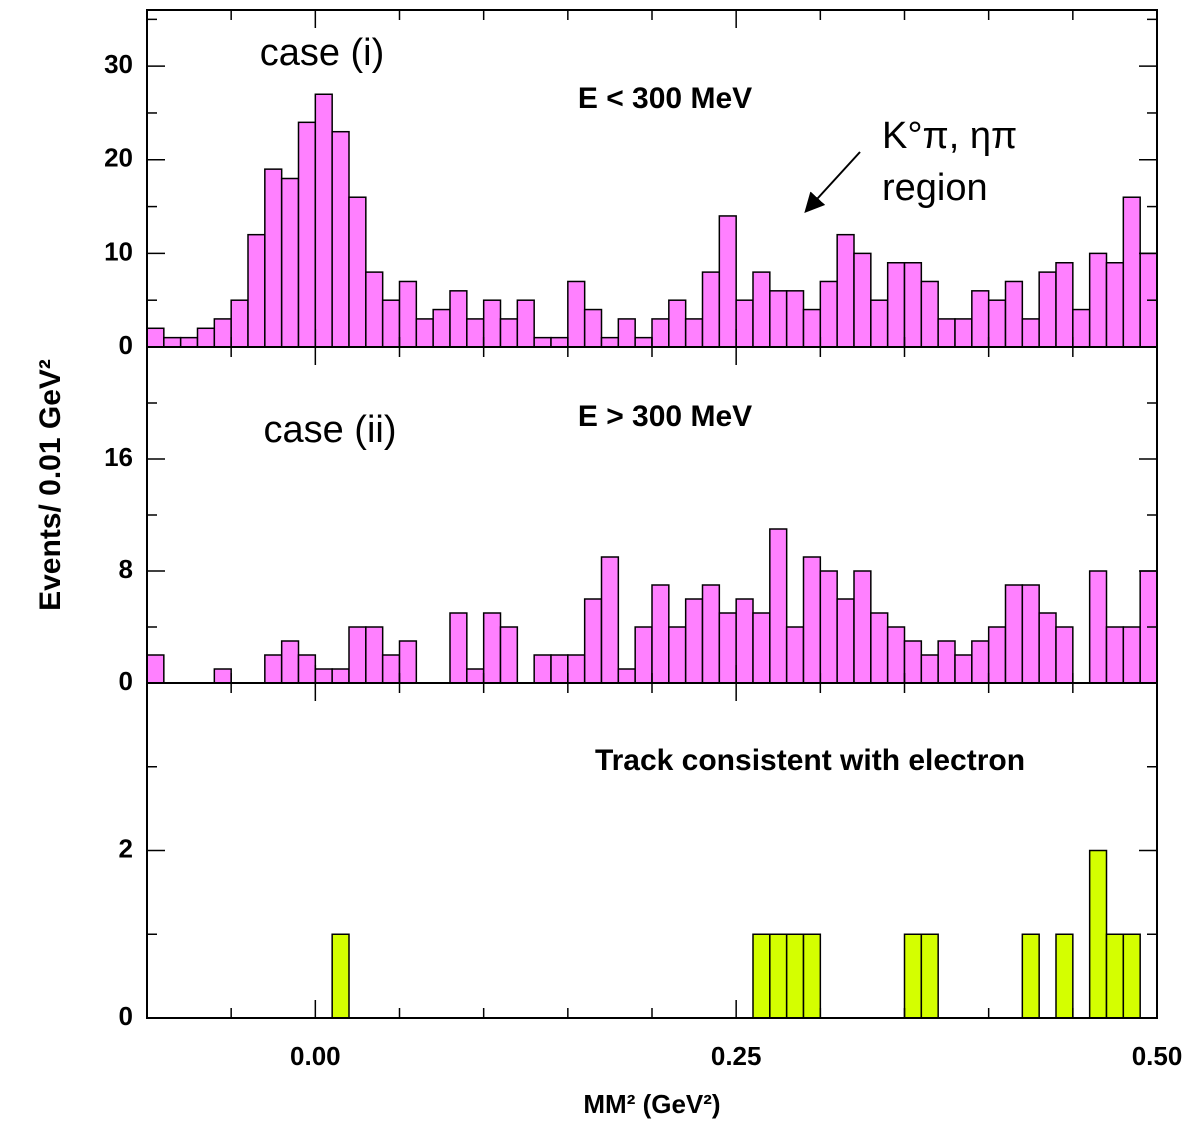  What do you see at coordinates (118, 158) in the screenshot?
I see `y-tick-label: 20` at bounding box center [118, 158].